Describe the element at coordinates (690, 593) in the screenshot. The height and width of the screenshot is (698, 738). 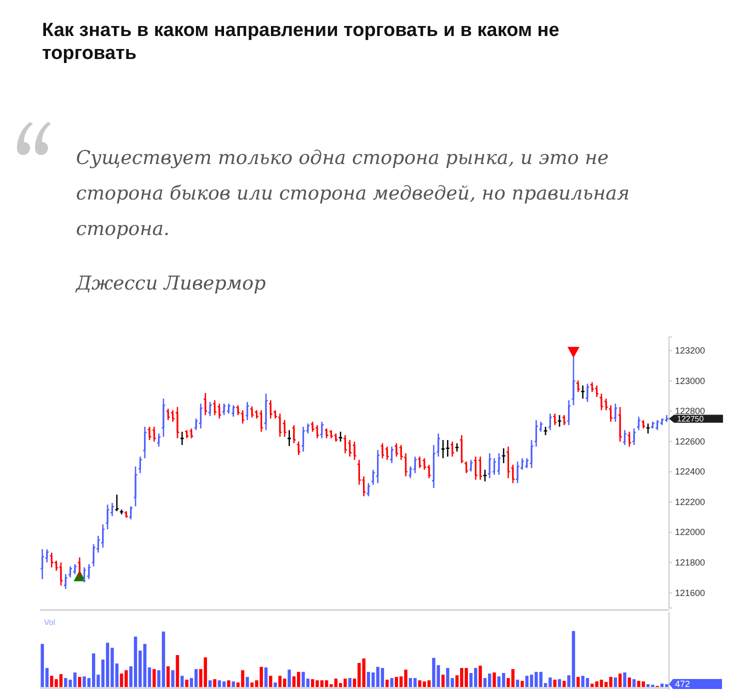
I see `y-tick-label: 121600` at that location.